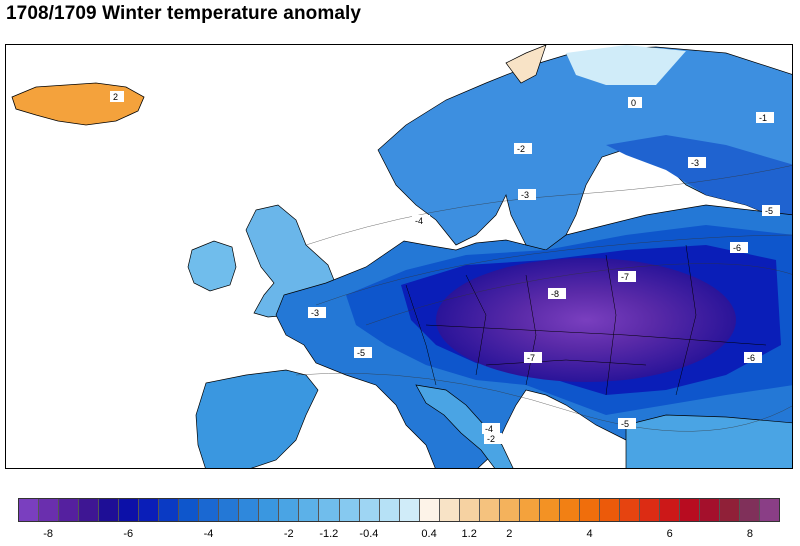 The image size is (800, 546). I want to click on contour-label-n2-a: -2, so click(521, 149).